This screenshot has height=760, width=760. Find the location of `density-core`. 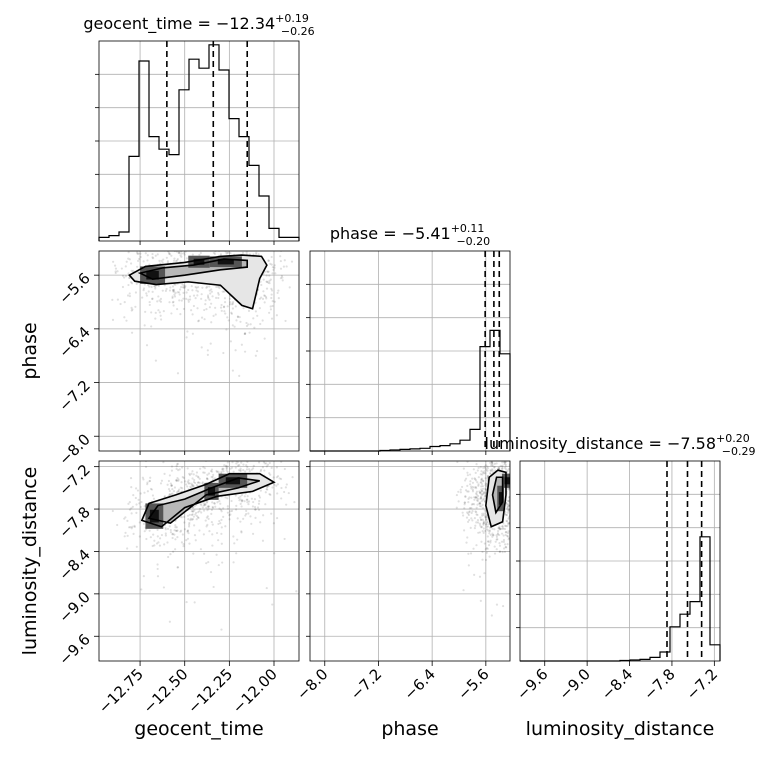

density-core is located at coordinates (152, 275).